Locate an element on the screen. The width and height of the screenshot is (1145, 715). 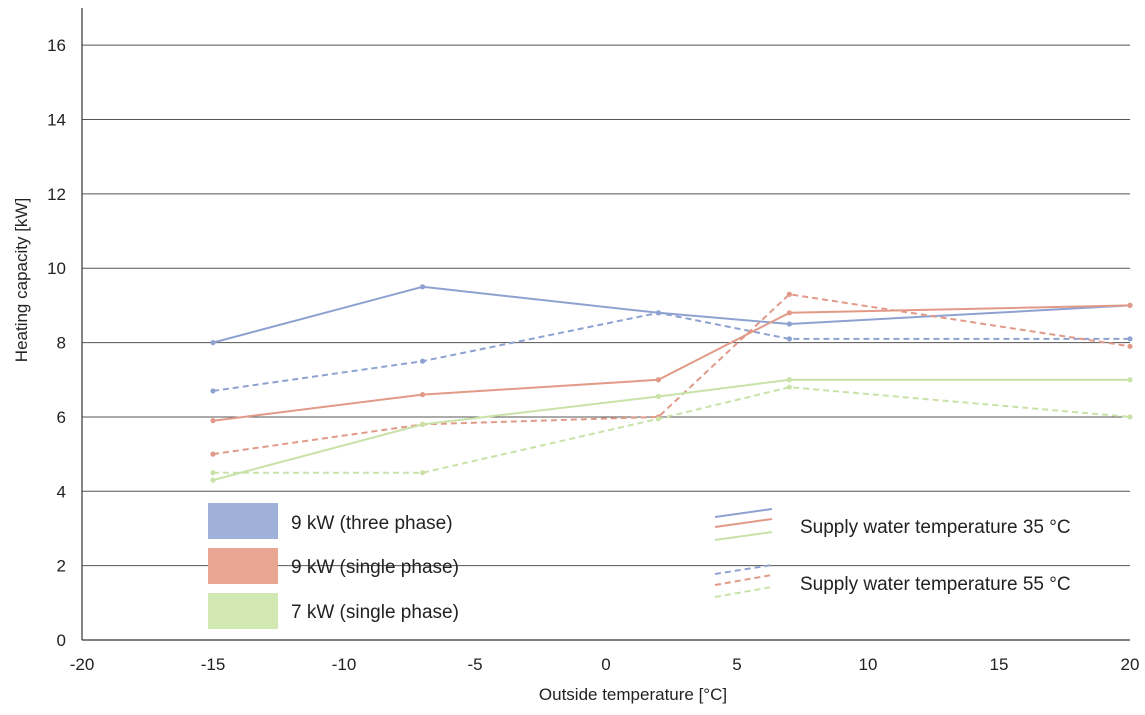
legend-label-55c: Supply water temperature 55 °C is located at coordinates (935, 584).